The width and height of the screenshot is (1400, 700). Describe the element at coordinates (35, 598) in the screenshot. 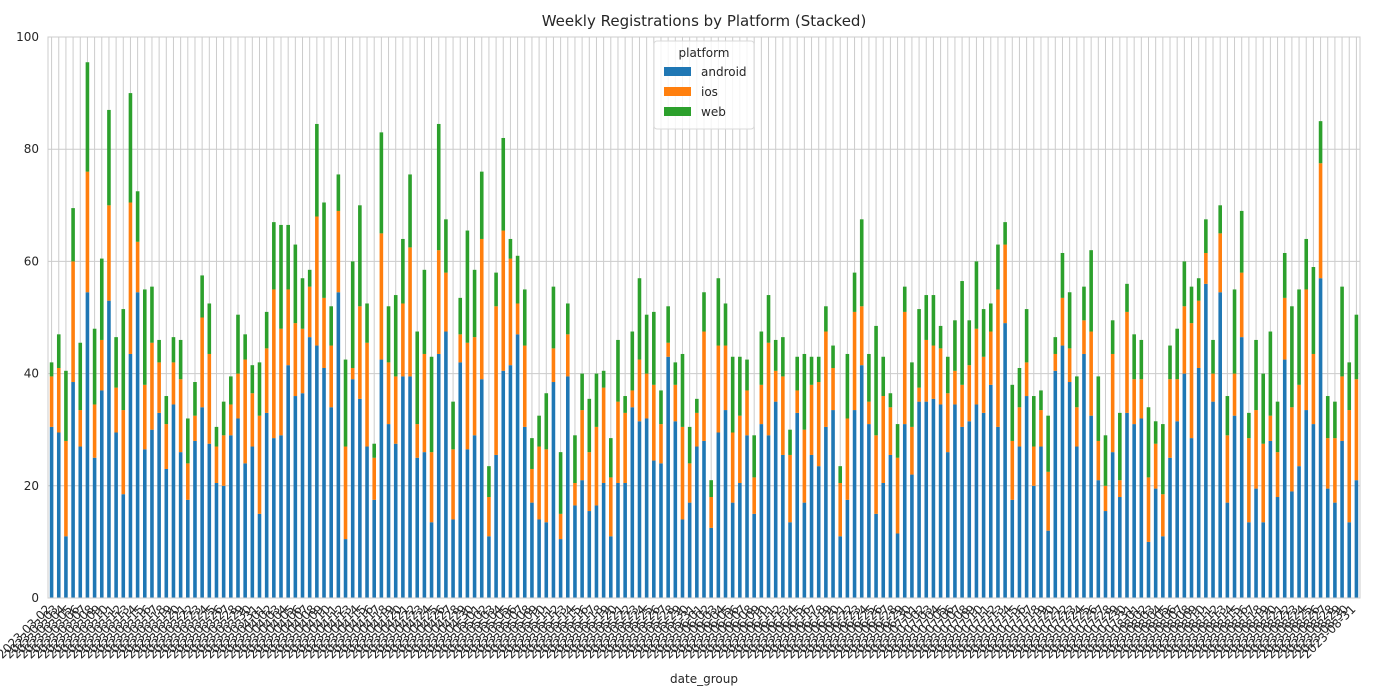

I see `y-tick-label: 0` at that location.